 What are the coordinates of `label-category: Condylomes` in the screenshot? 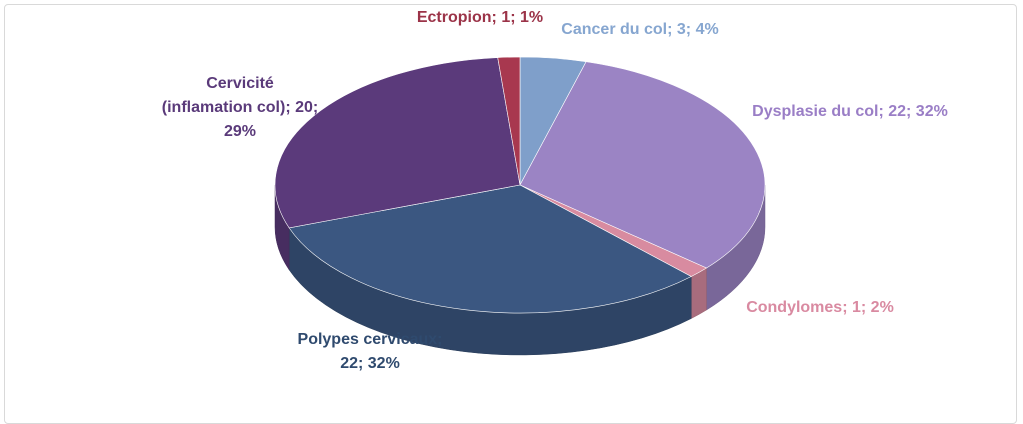 It's located at (794, 307).